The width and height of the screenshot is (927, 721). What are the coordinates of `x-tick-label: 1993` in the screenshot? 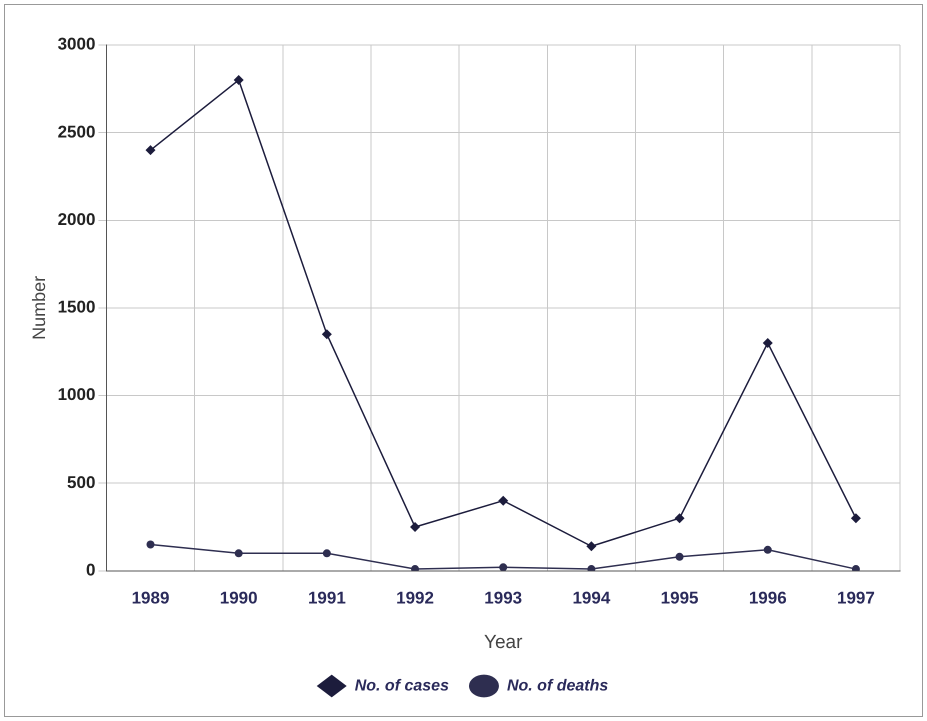 It's located at (503, 598).